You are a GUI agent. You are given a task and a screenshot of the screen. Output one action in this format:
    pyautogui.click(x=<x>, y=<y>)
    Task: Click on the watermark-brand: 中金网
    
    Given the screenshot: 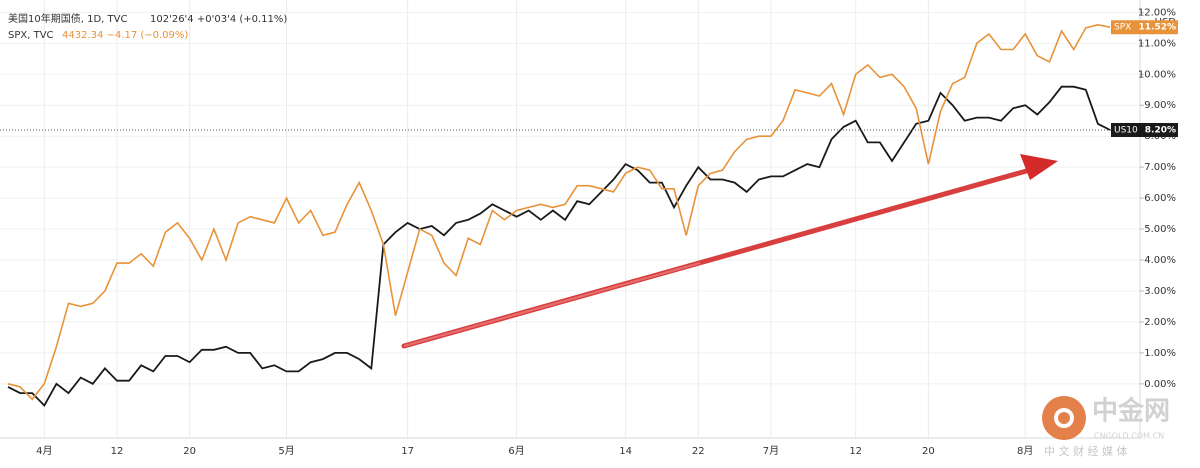 What is the action you would take?
    pyautogui.click(x=1131, y=411)
    